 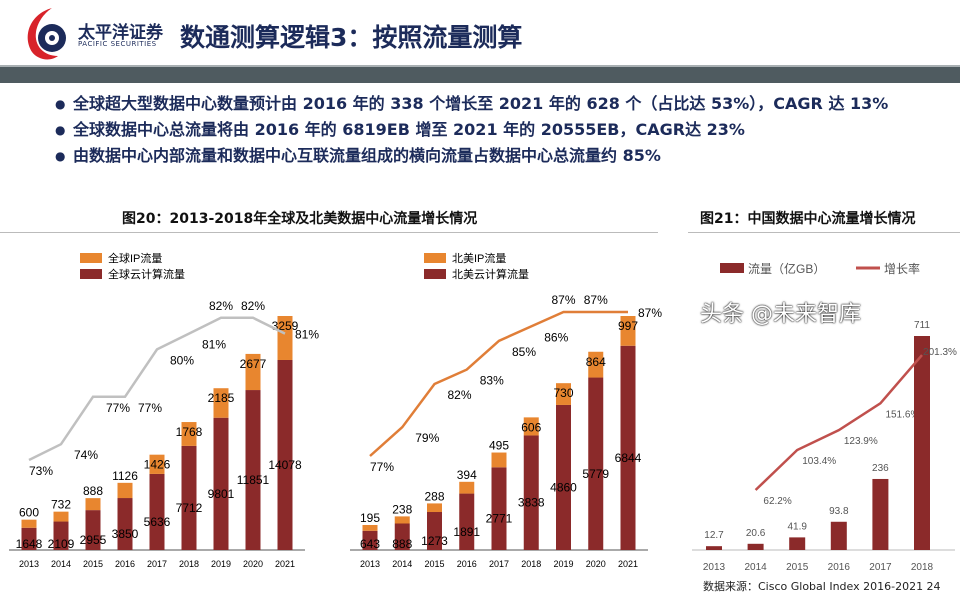 I want to click on bar-label-ip: 732, so click(x=61, y=505).